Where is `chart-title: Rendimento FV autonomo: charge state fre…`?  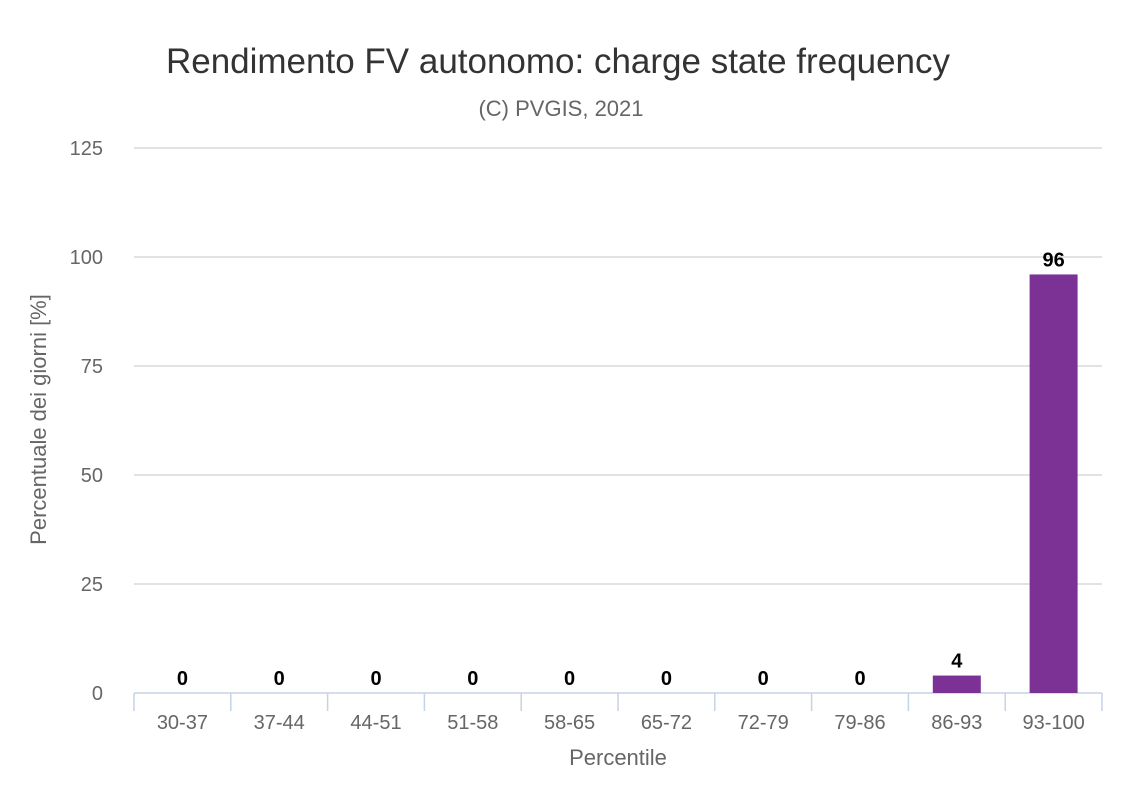
chart-title: Rendimento FV autonomo: charge state fre… is located at coordinates (558, 61).